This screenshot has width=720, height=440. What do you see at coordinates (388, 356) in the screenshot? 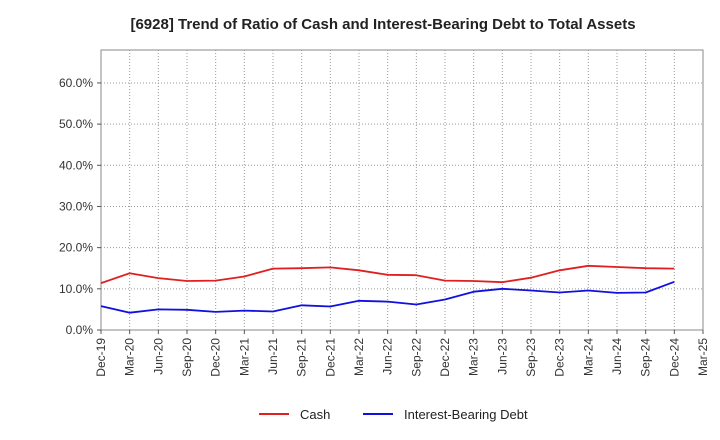
I see `x-tick-label: Jun-22` at bounding box center [388, 356].